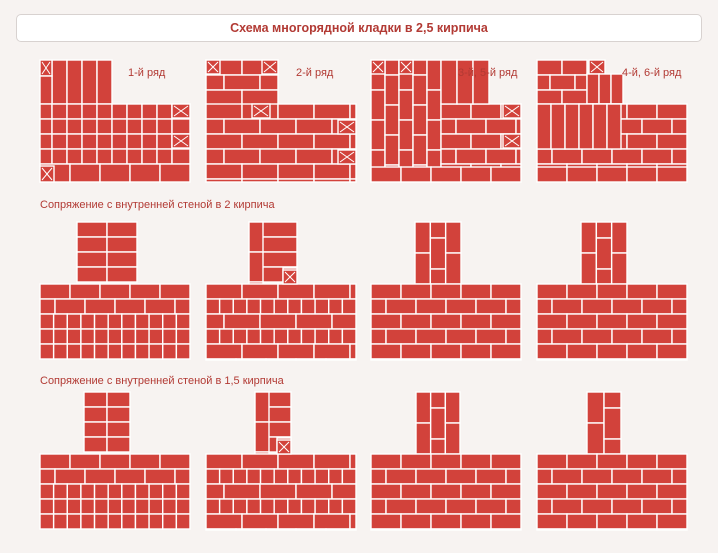 The height and width of the screenshot is (553, 718). Describe the element at coordinates (347, 127) in the screenshot. I see `closer-mark` at that location.